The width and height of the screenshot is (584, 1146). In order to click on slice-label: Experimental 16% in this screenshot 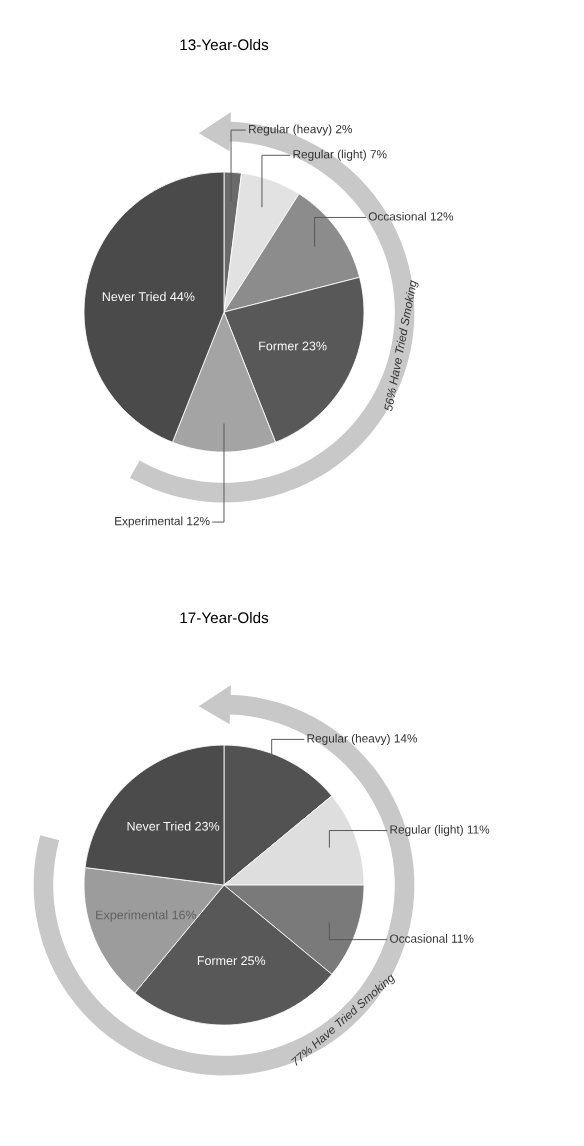, I will do `click(146, 916)`.